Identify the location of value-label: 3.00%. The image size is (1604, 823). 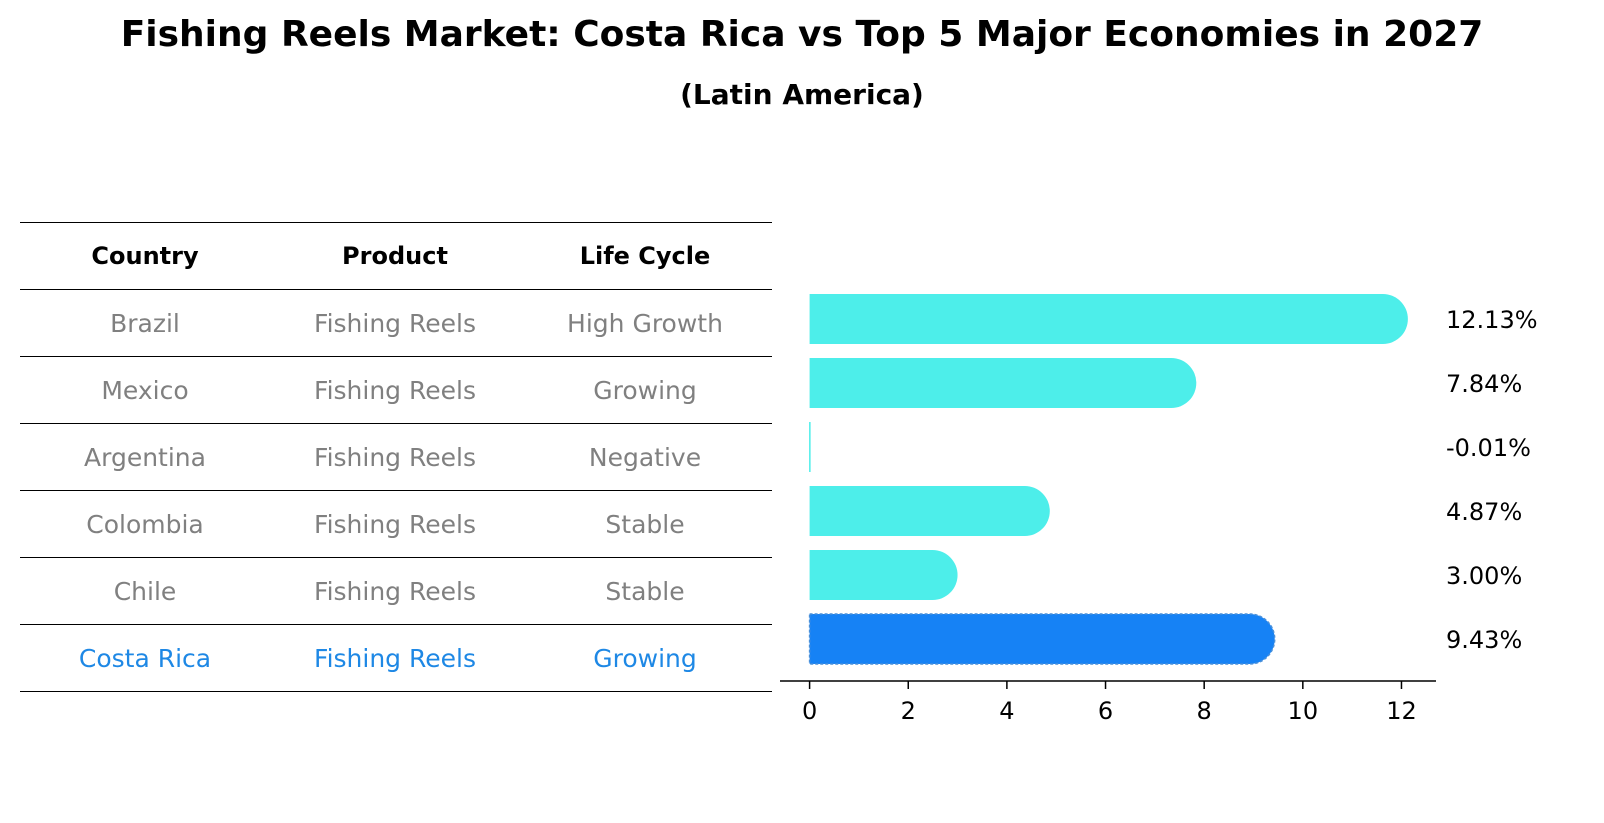
(1484, 576).